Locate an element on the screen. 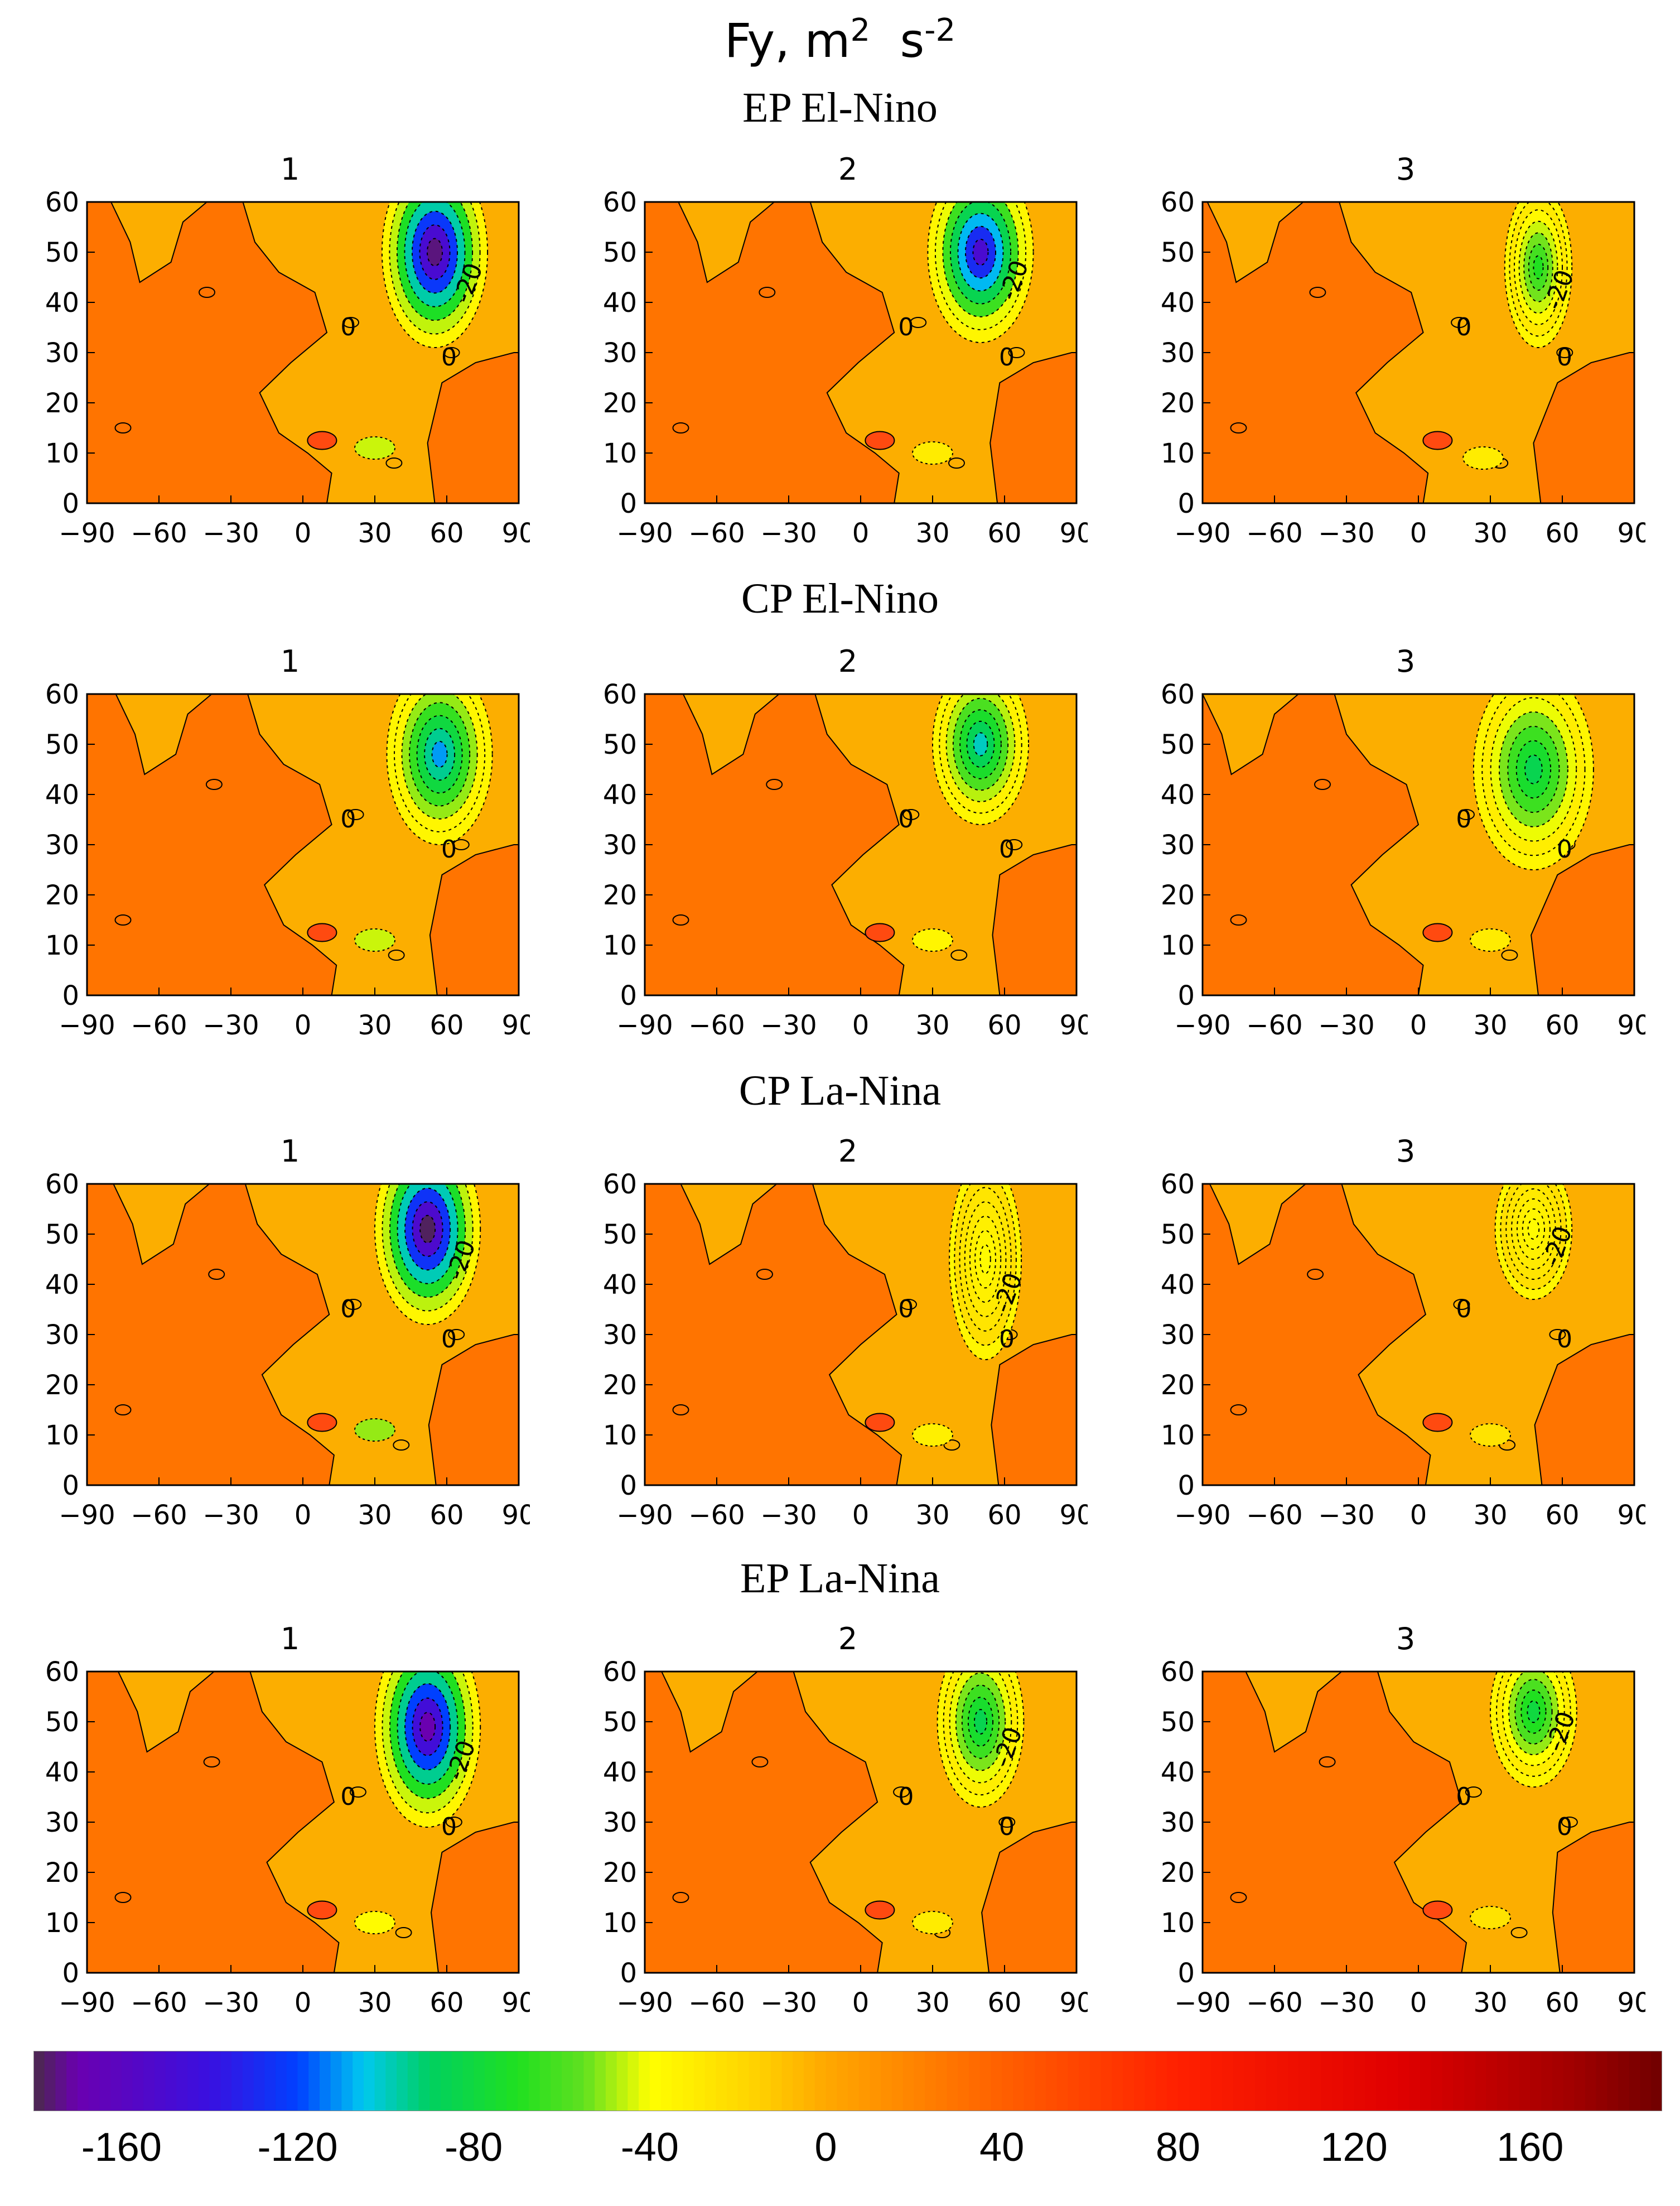 The height and width of the screenshot is (2206, 1680). panel-number: 2 is located at coordinates (848, 661).